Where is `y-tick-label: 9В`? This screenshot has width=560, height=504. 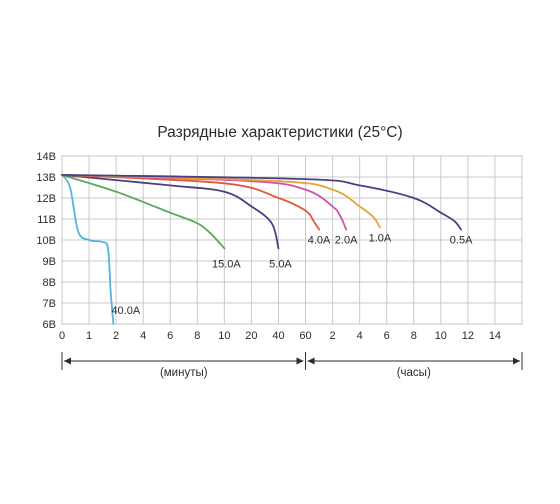 y-tick-label: 9В is located at coordinates (49, 262).